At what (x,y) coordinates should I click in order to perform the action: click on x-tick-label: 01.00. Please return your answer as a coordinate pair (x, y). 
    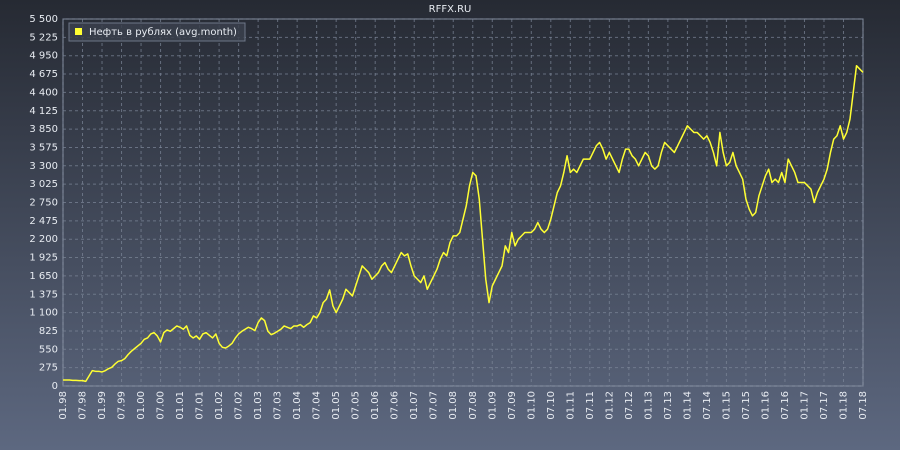
    Looking at the image, I should click on (141, 405).